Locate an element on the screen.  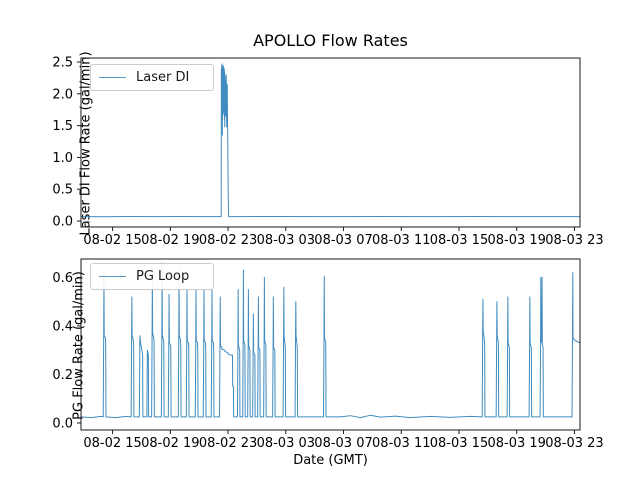
legend-line-sample-laser-di is located at coordinates (112, 77).